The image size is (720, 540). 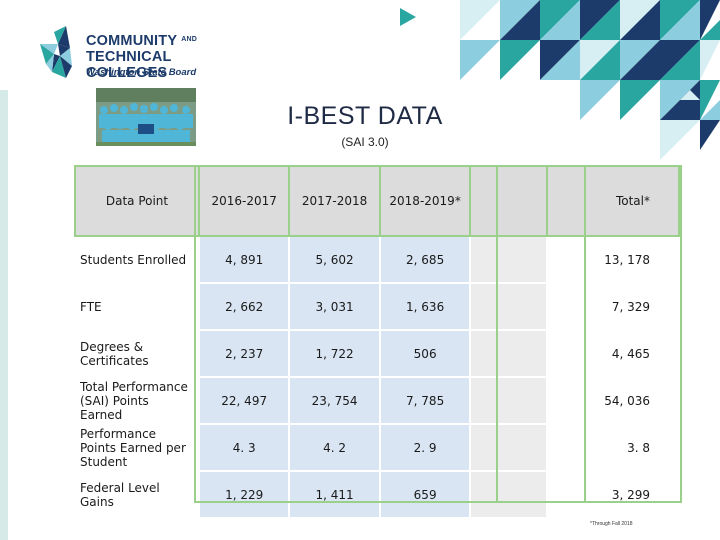 I want to click on header-cell: Total*, so click(x=613, y=201).